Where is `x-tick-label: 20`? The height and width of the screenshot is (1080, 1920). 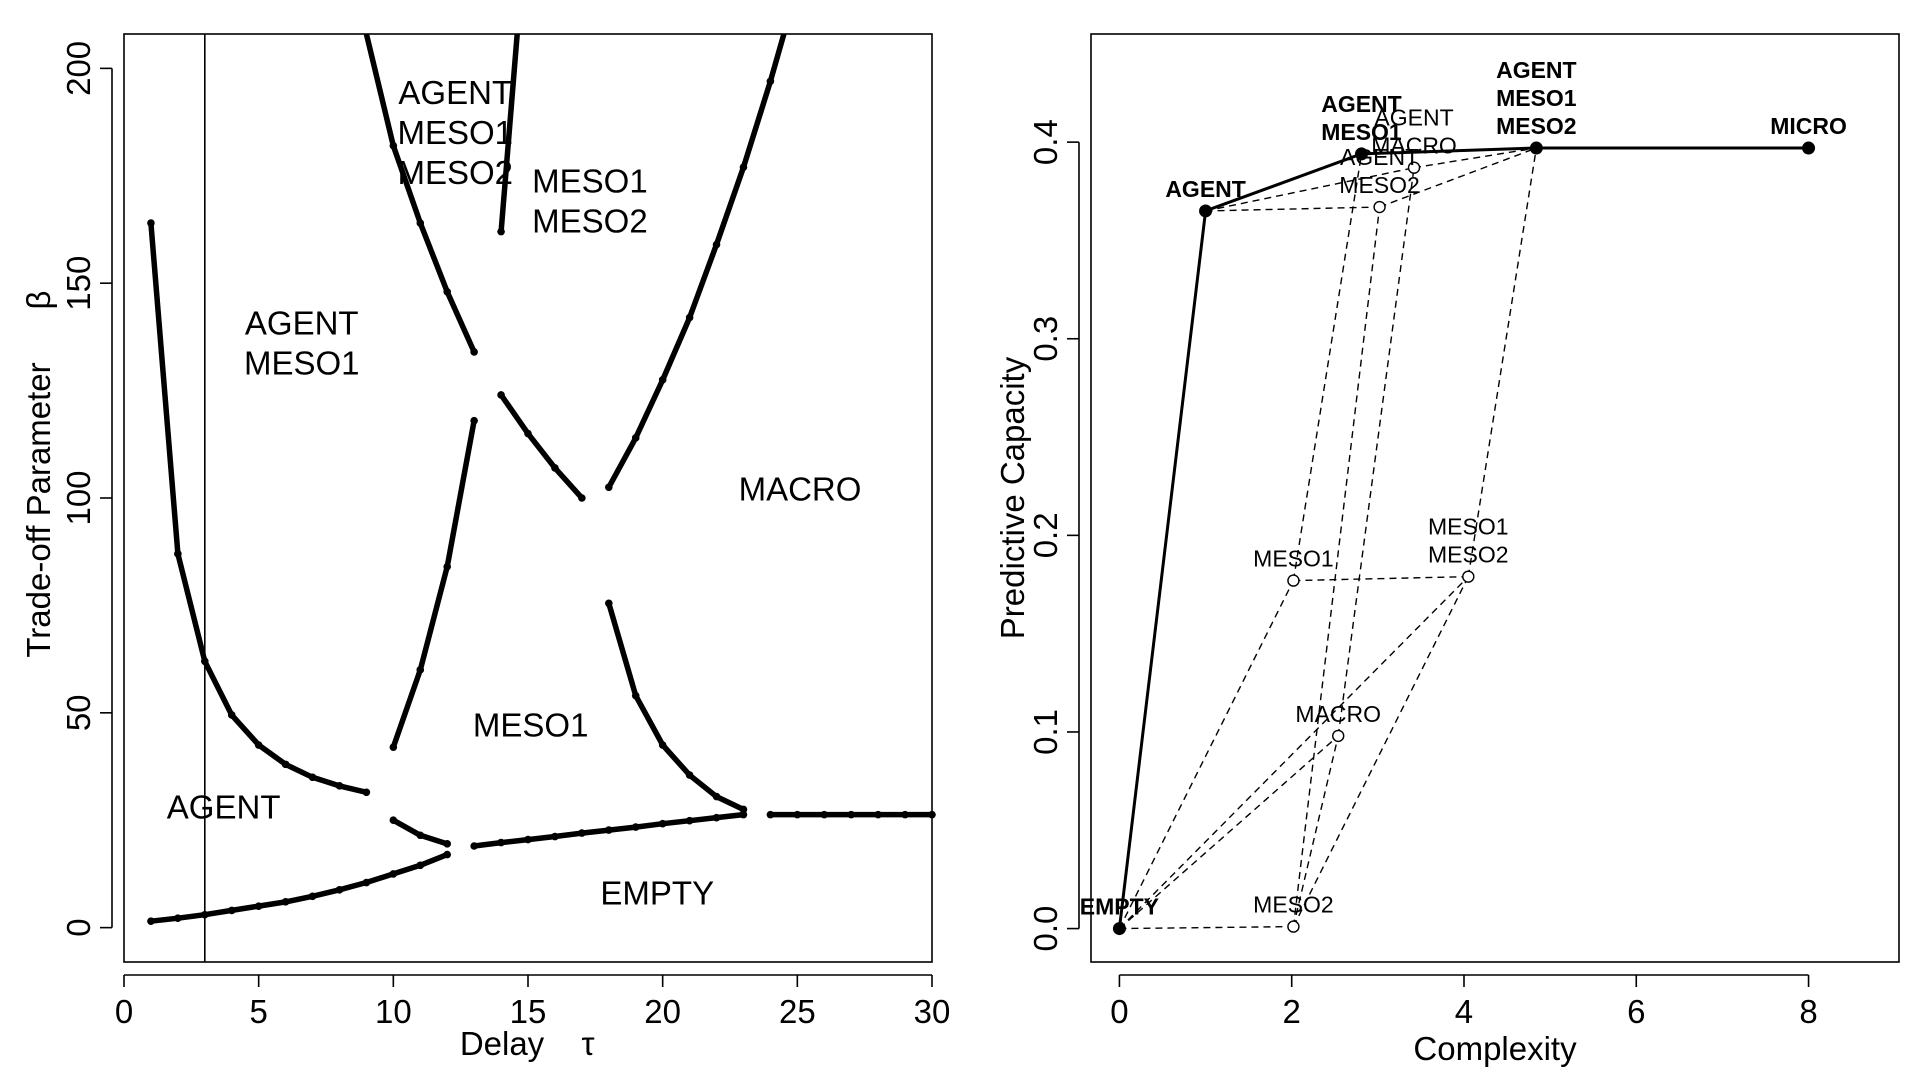 x-tick-label: 20 is located at coordinates (662, 1011).